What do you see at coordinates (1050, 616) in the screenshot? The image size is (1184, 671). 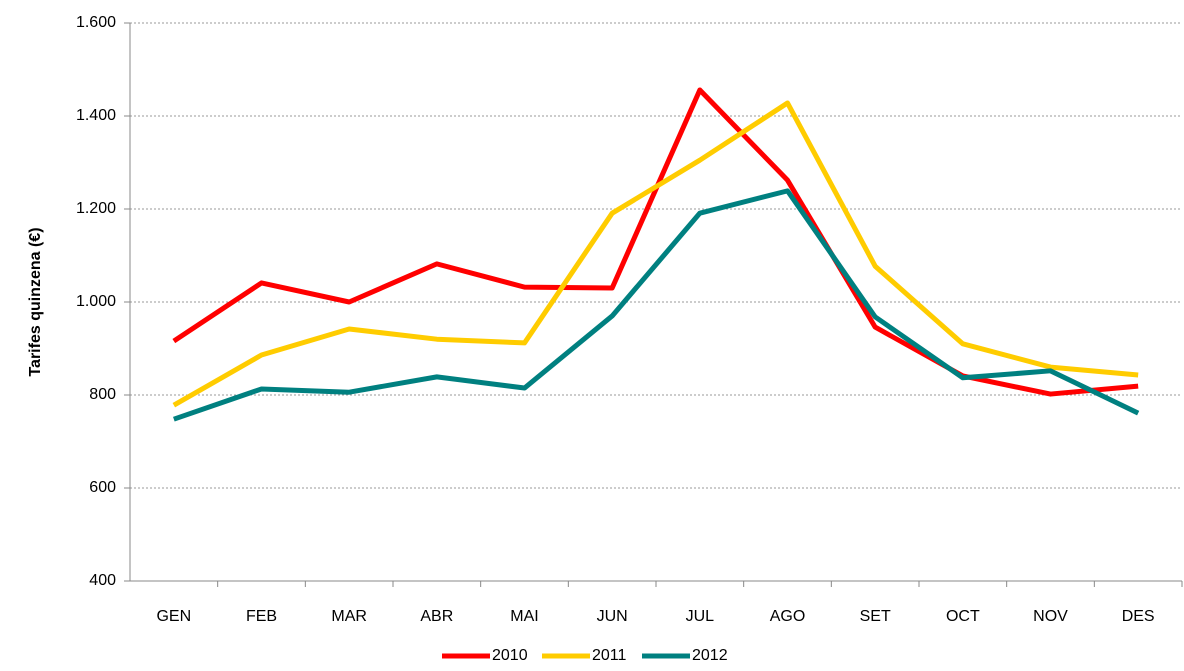 I see `x-tick-label: NOV` at bounding box center [1050, 616].